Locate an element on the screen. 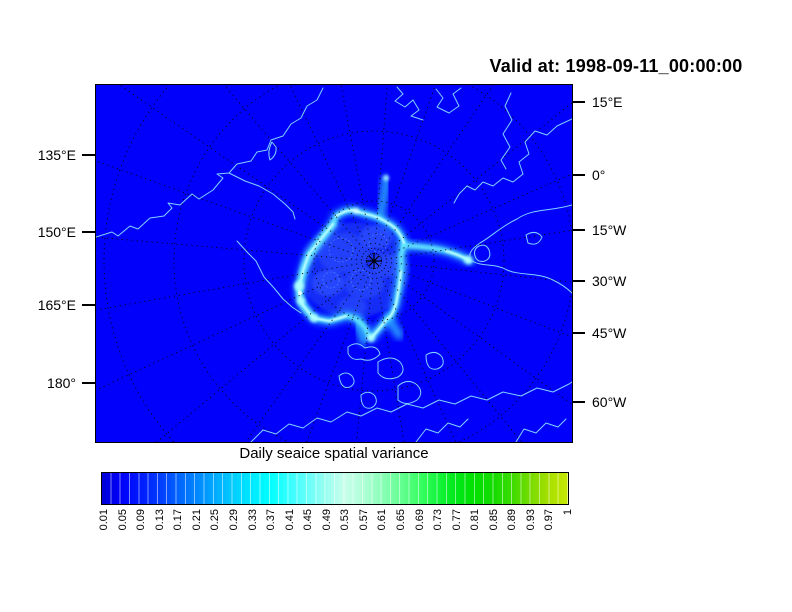 Image resolution: width=792 pixels, height=612 pixels. coast-siberia is located at coordinates (210, 162).